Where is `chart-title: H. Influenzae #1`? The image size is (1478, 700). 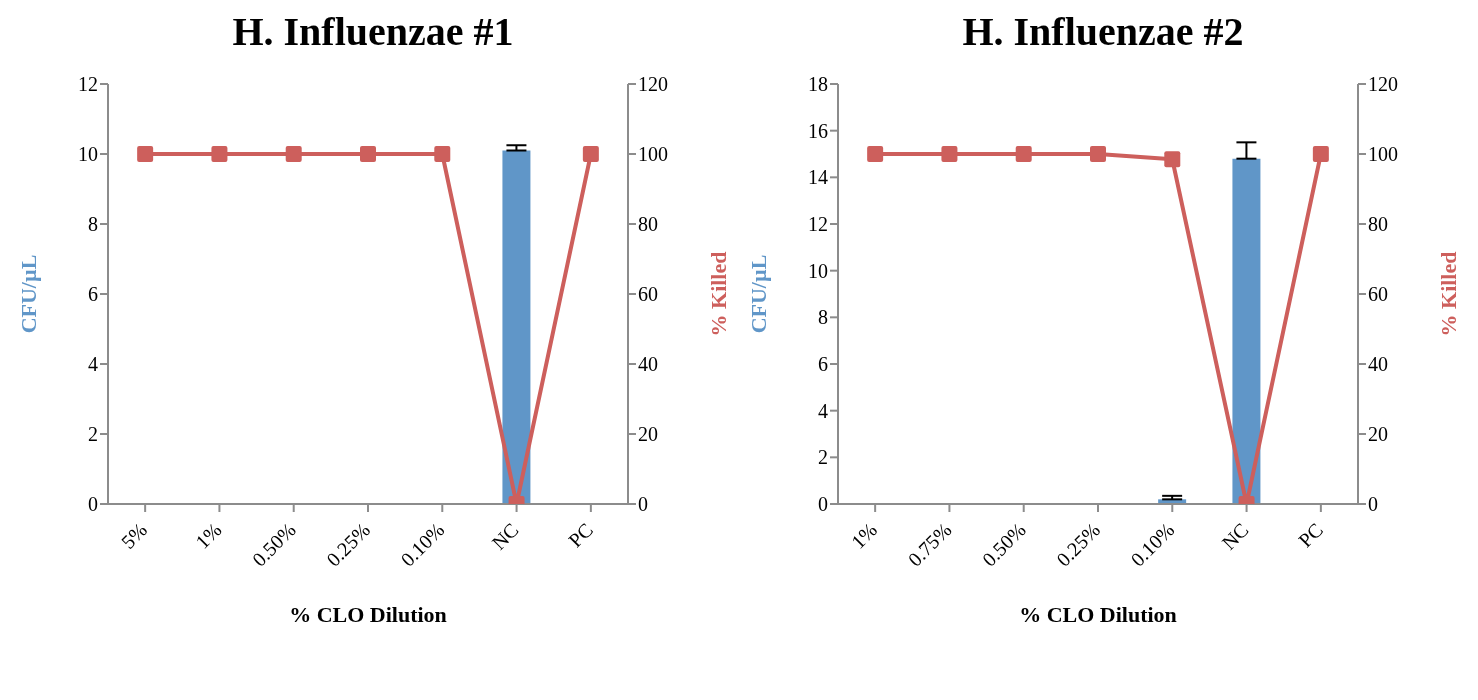
chart-title: H. Influenzae #1 is located at coordinates (373, 32).